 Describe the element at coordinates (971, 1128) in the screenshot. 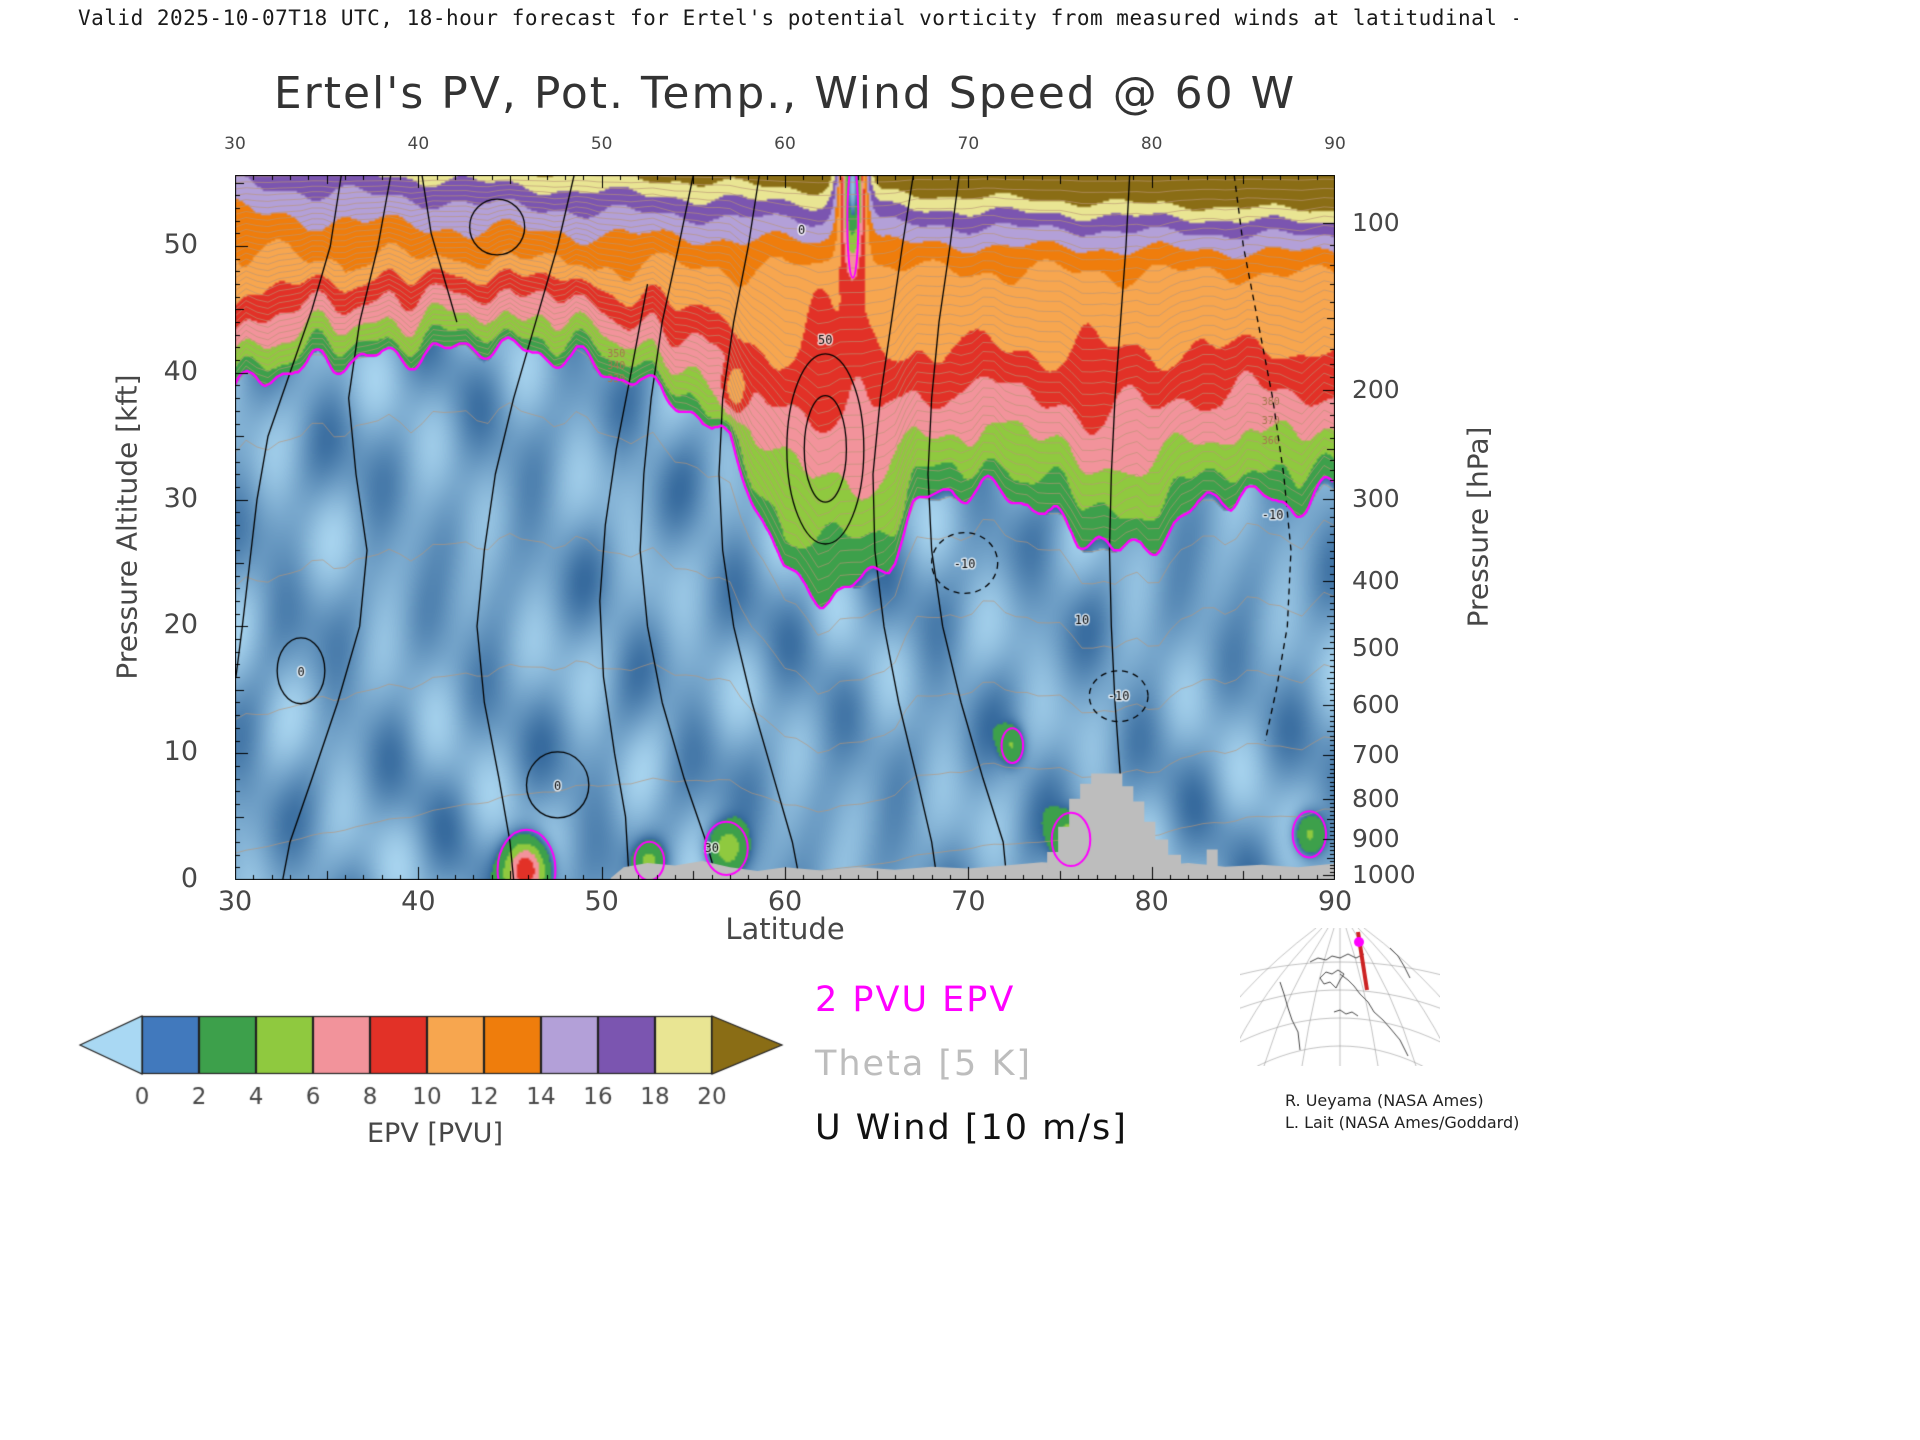

I see `legend-uwind: U Wind [10 m/s]` at that location.